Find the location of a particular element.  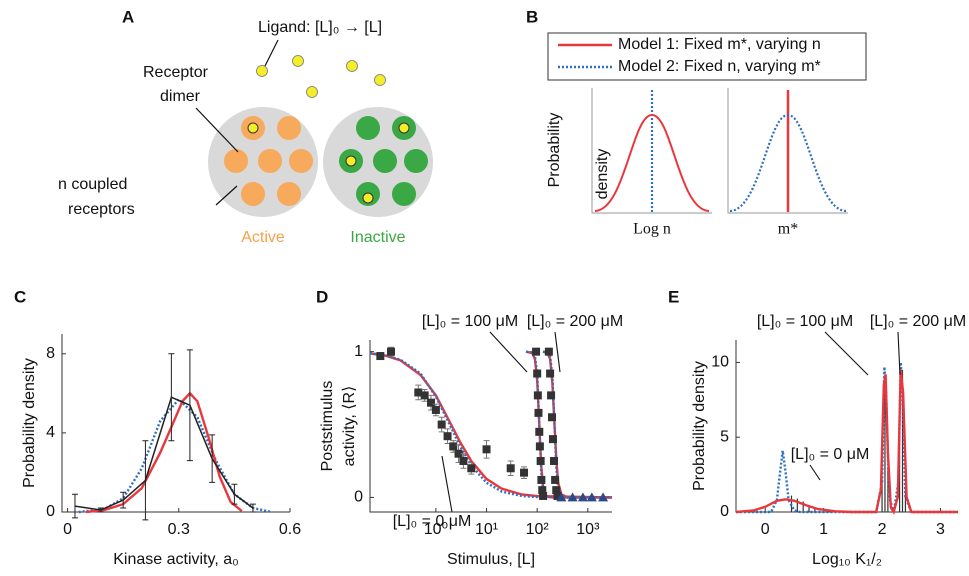

inactive-receptors is located at coordinates (383, 161).